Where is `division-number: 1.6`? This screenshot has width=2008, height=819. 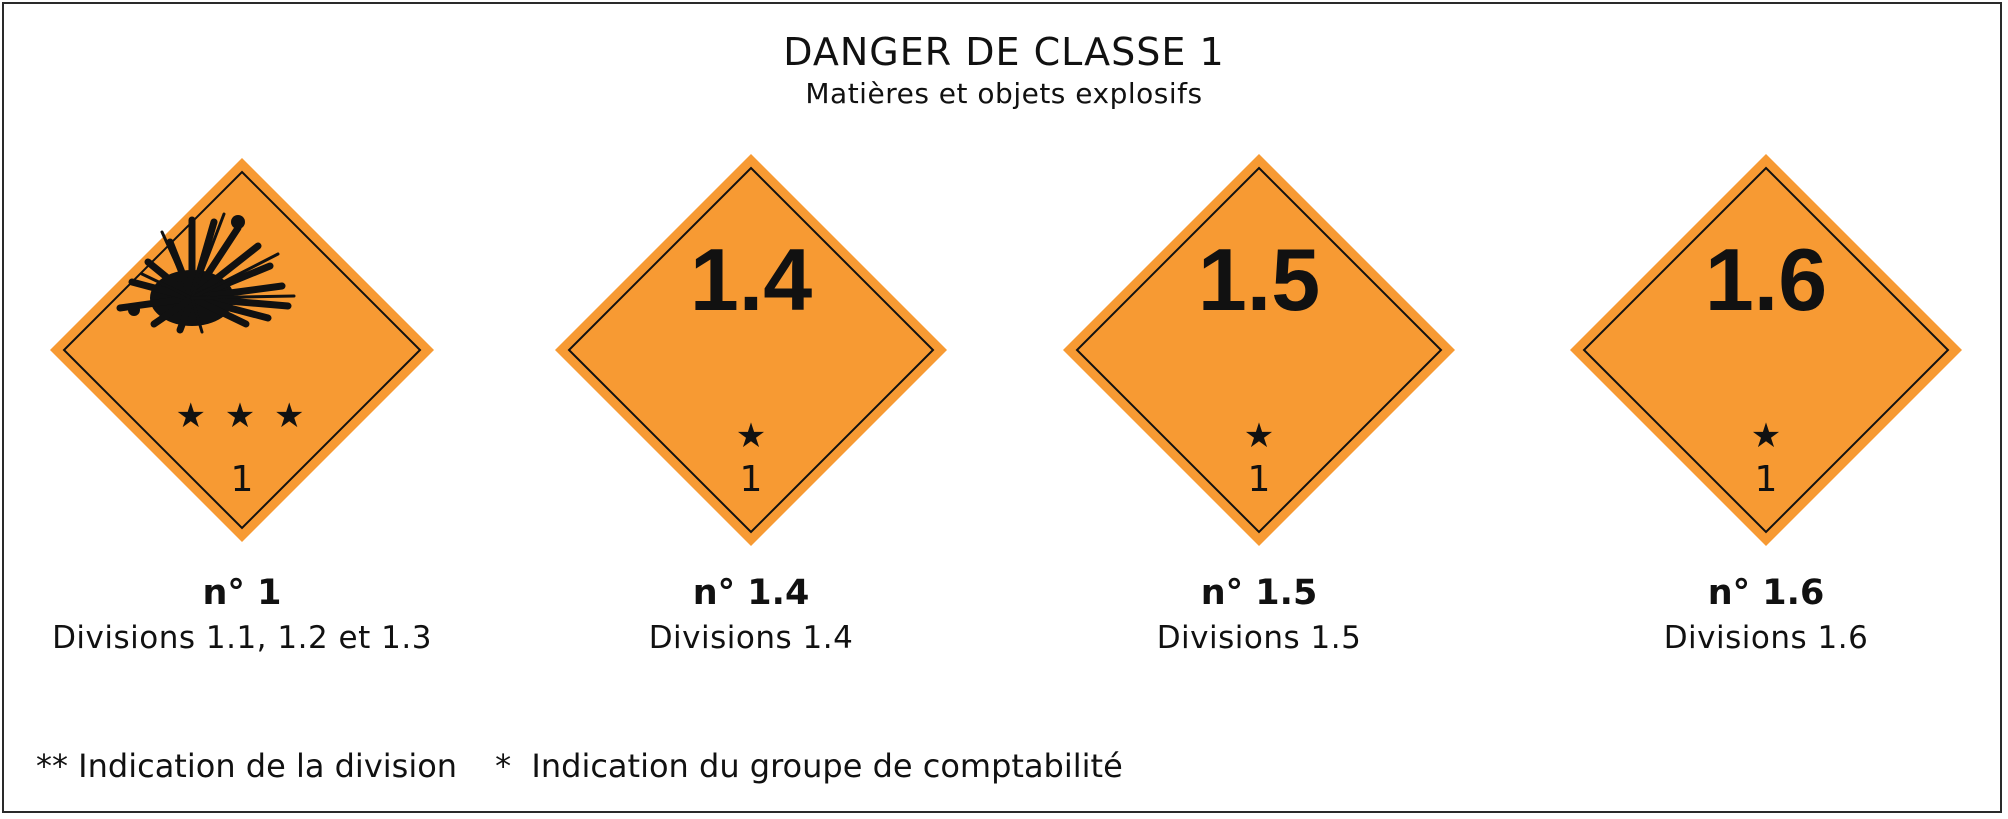 division-number: 1.6 is located at coordinates (1766, 279).